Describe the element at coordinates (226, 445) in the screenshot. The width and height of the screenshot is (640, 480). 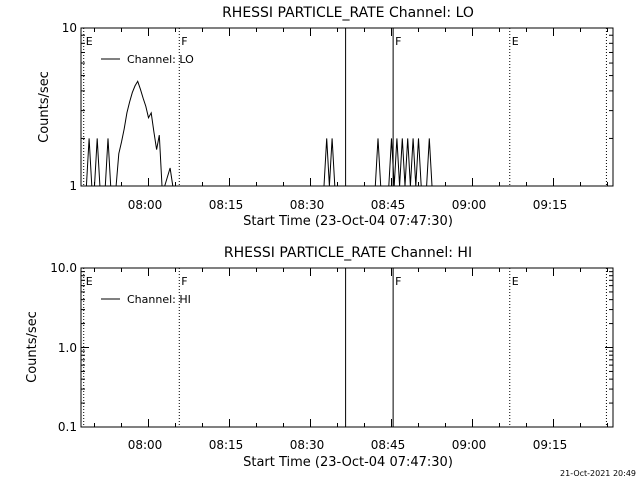
I see `hi-x-tick-0815: 08:15` at that location.